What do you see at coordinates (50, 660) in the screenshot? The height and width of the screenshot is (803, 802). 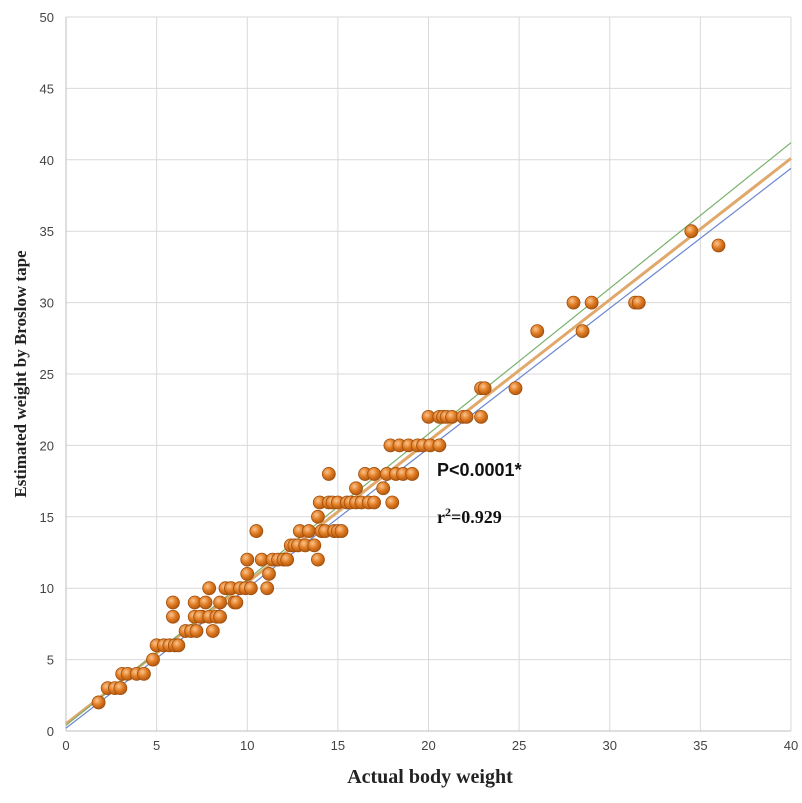 I see `y-tick-label: 5` at bounding box center [50, 660].